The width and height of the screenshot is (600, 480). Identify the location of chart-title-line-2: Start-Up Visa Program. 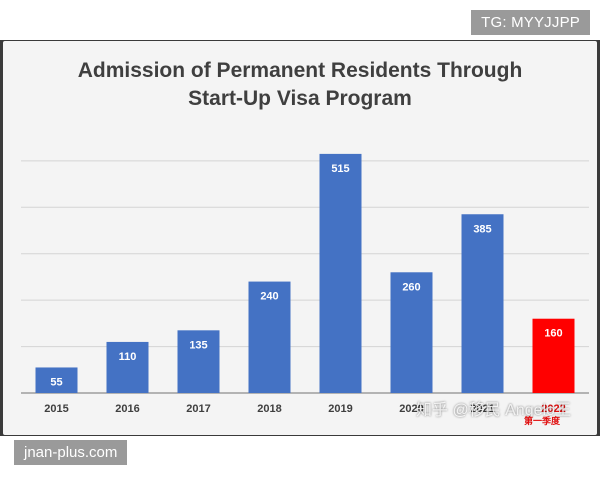
(300, 98).